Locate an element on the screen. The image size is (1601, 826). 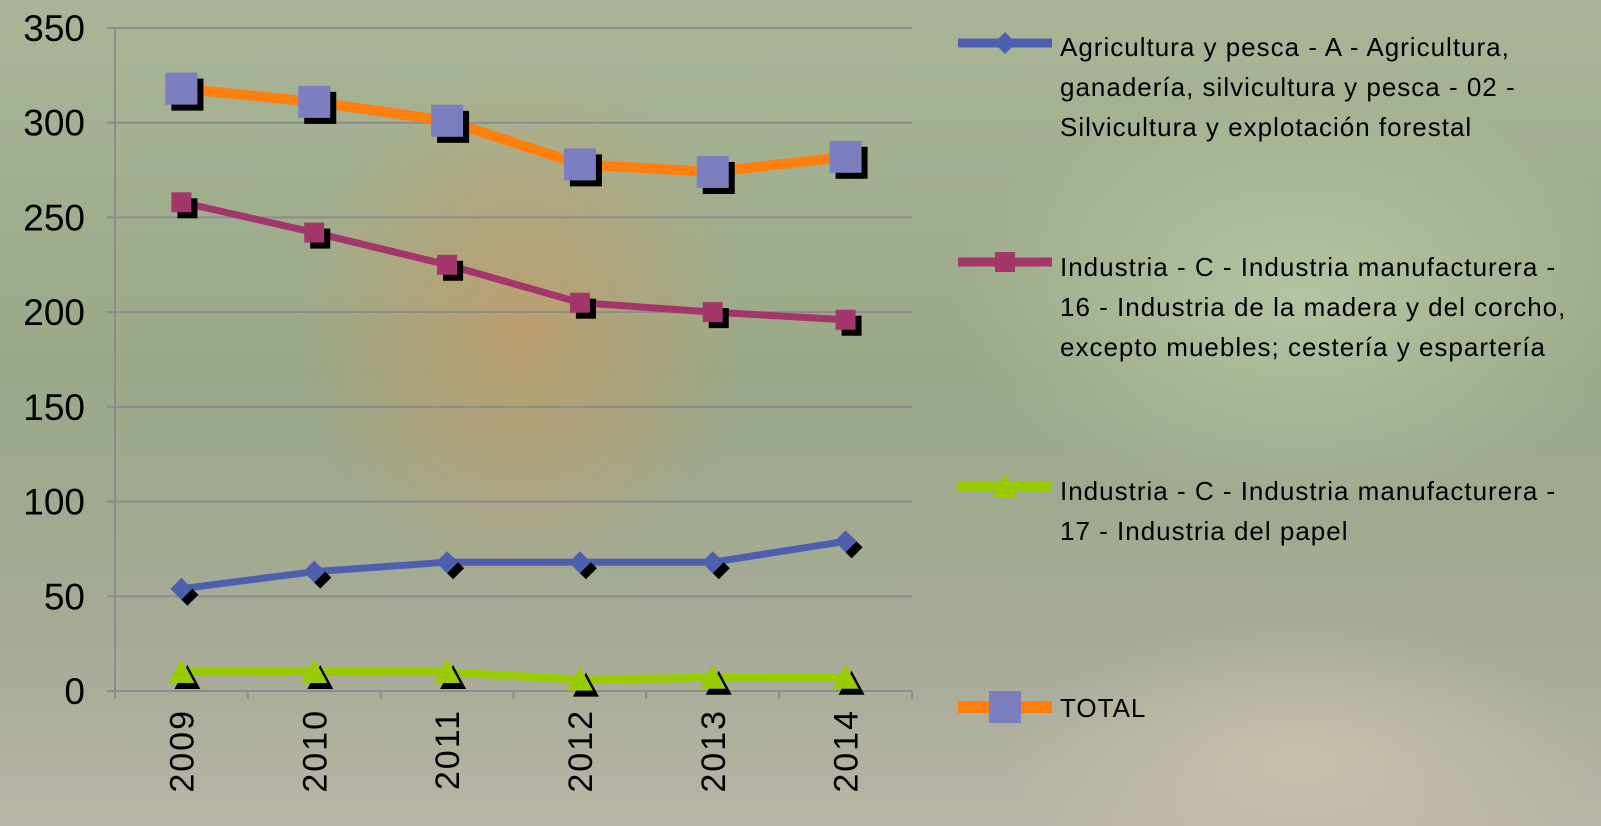
x-tick-label: 2009 is located at coordinates (182, 751).